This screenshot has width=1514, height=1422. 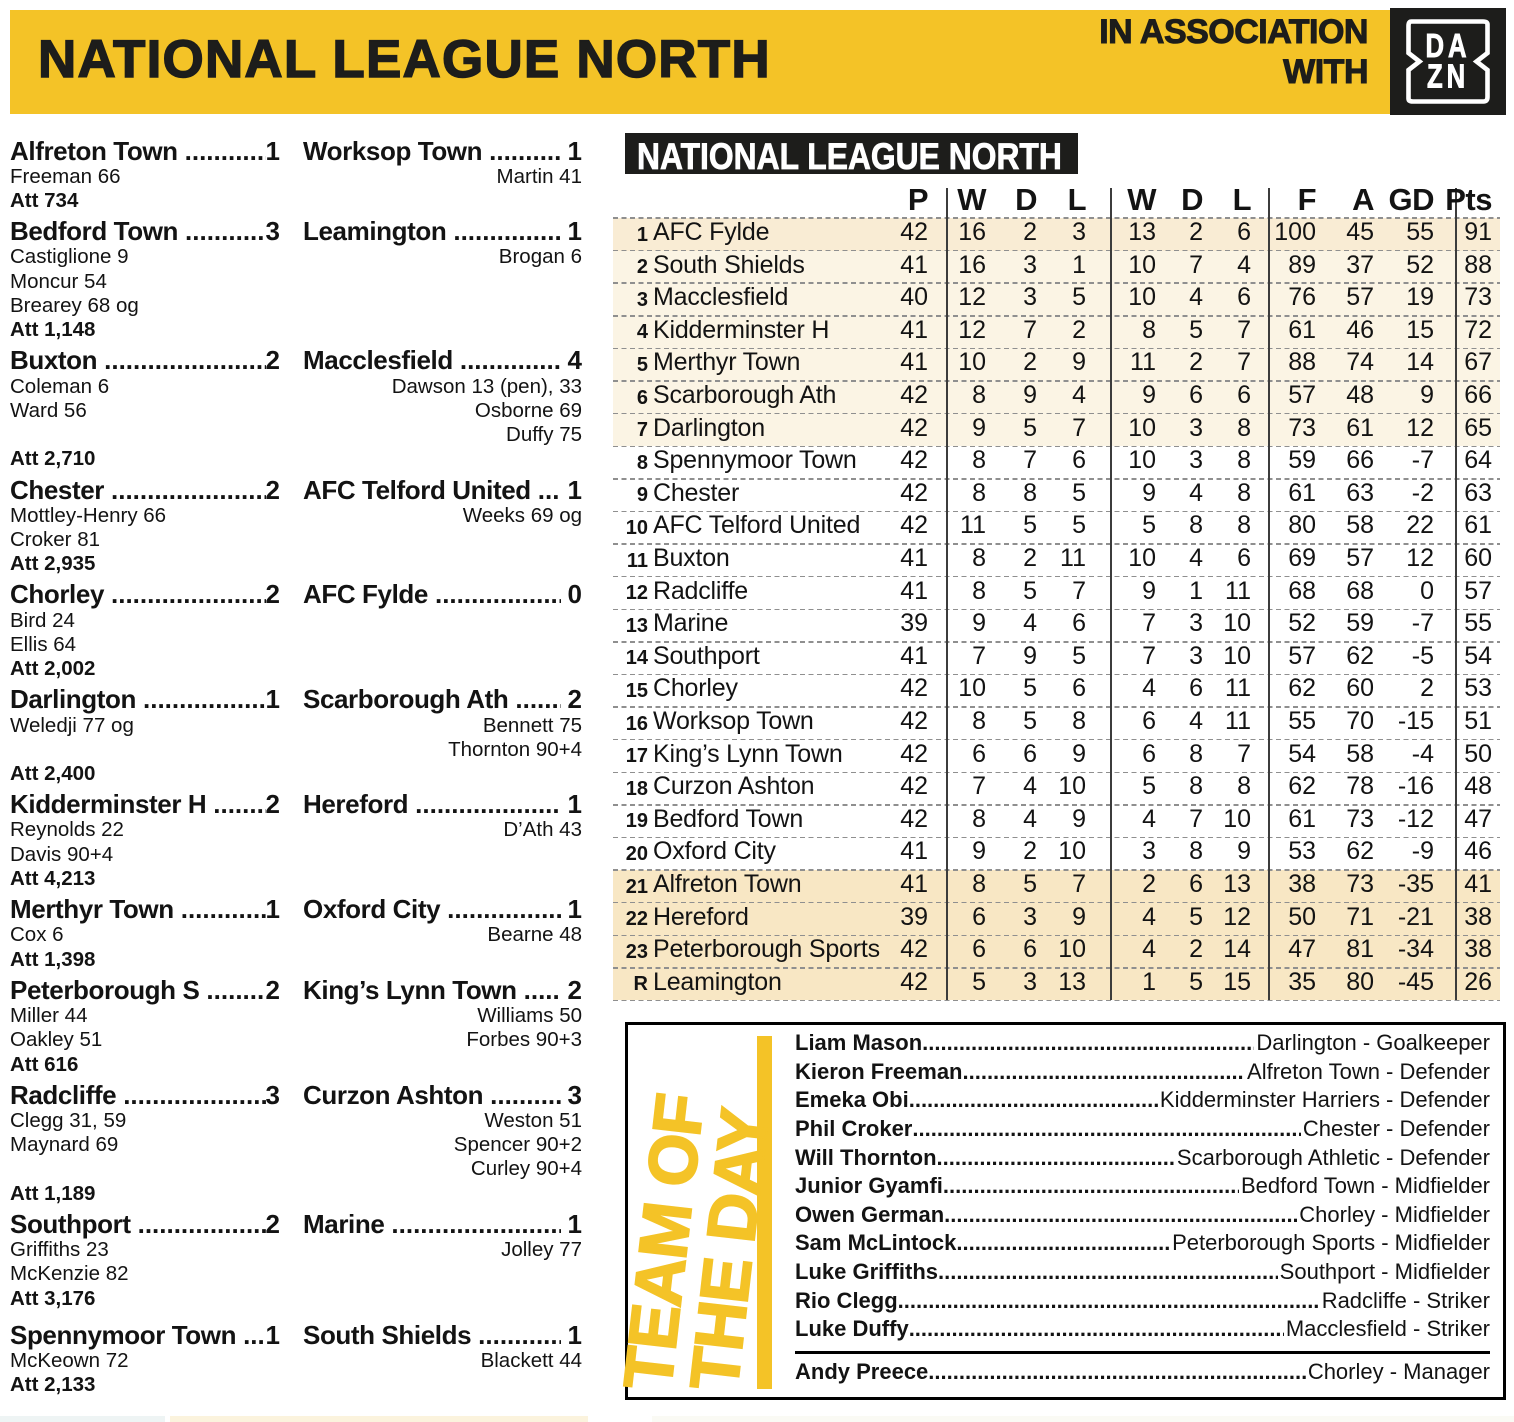 What do you see at coordinates (1448, 77) in the screenshot?
I see `svg-text: ZN` at bounding box center [1448, 77].